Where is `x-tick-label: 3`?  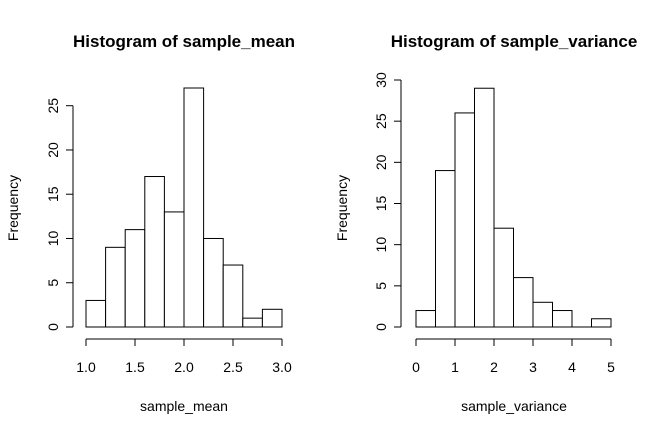 x-tick-label: 3 is located at coordinates (533, 367).